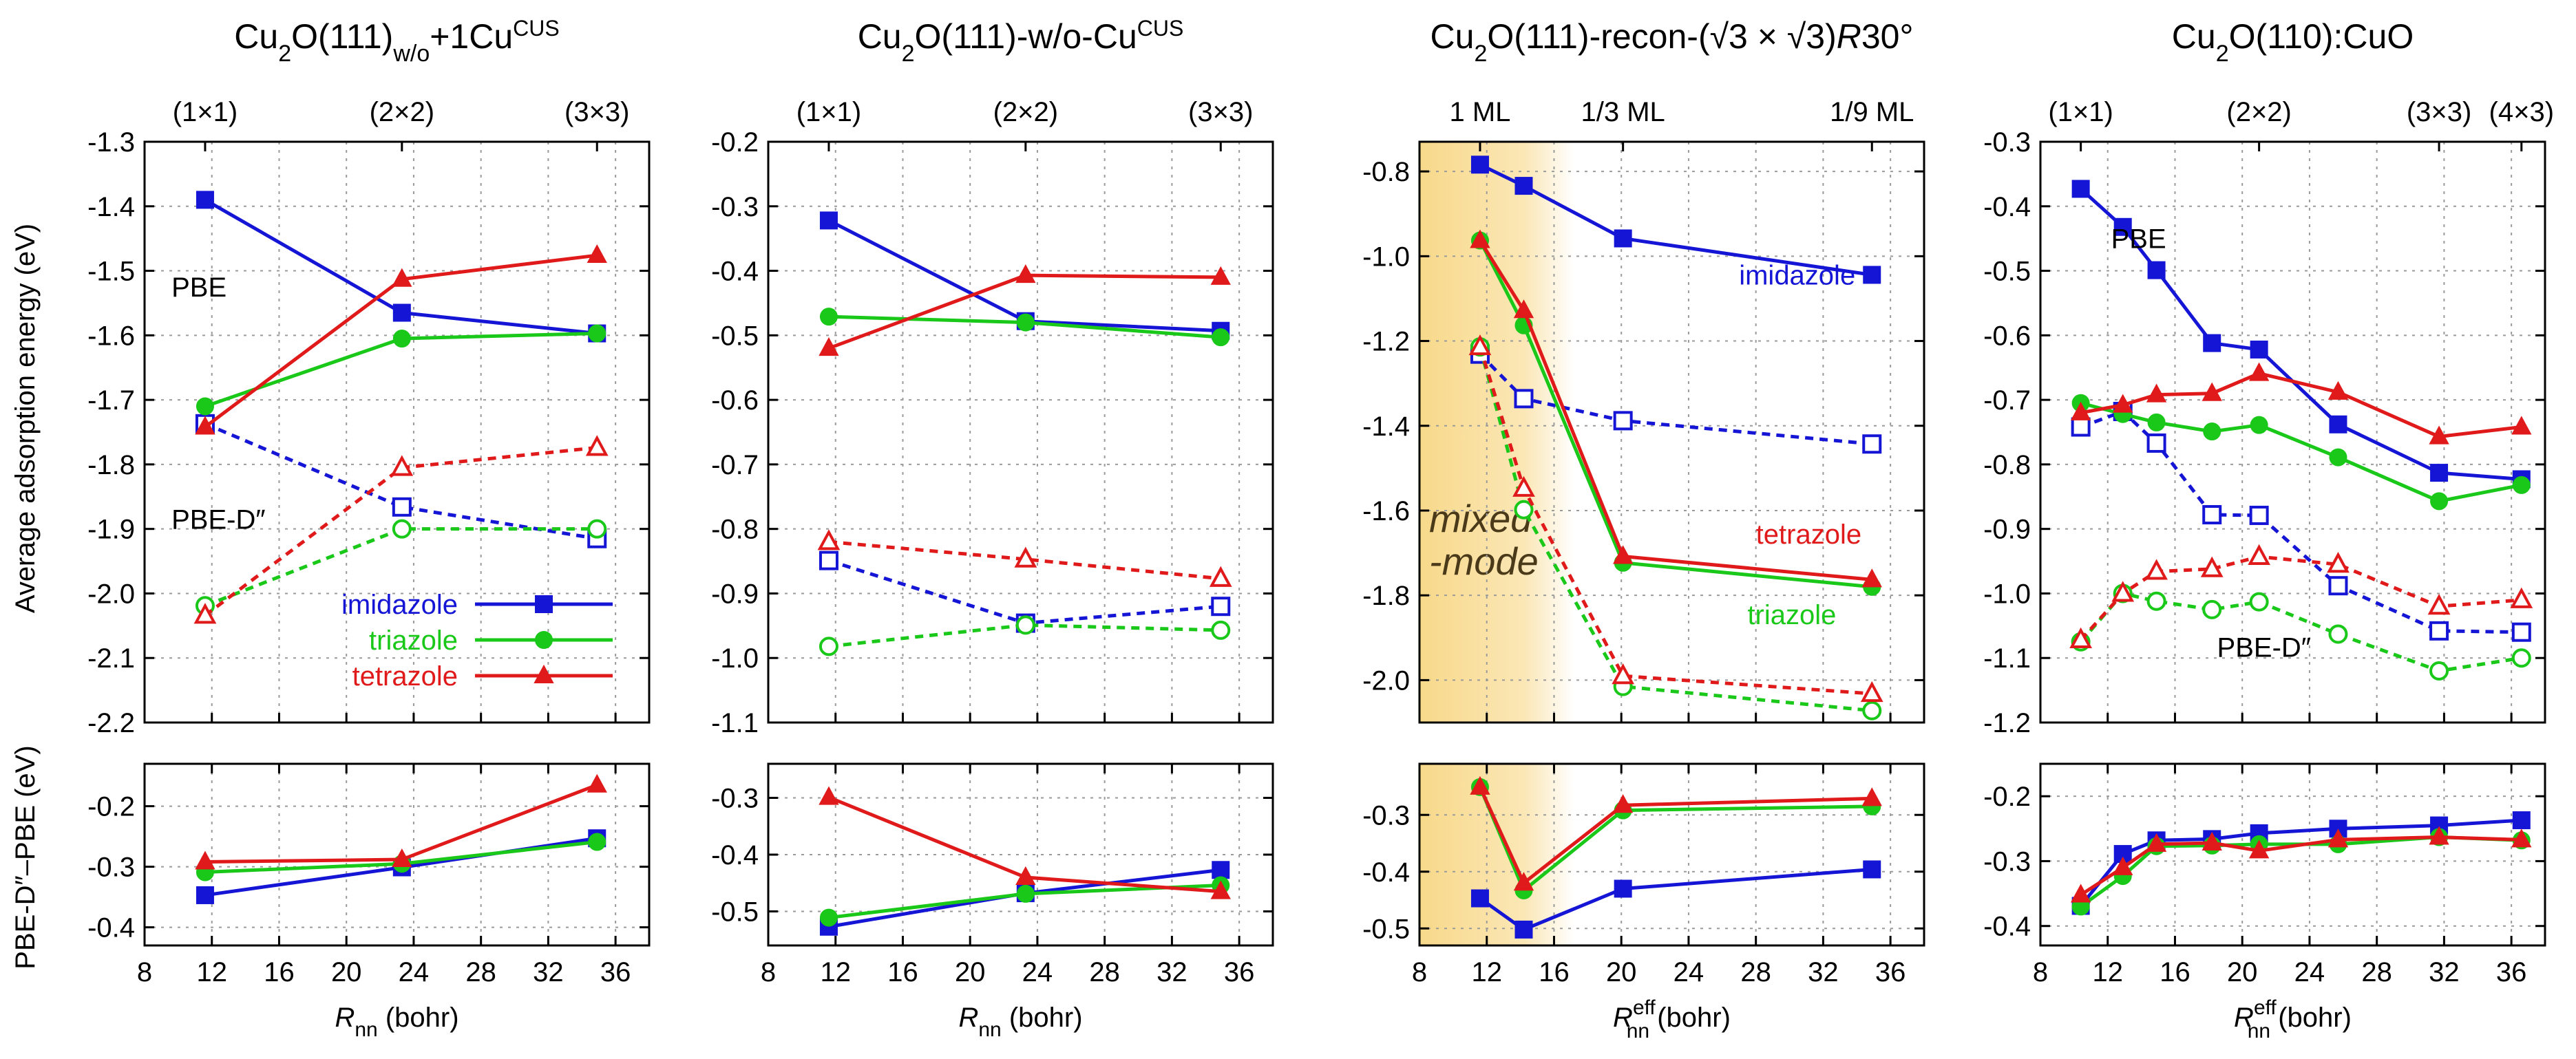  I want to click on legend-label-imidazole: imidazole, so click(400, 605).